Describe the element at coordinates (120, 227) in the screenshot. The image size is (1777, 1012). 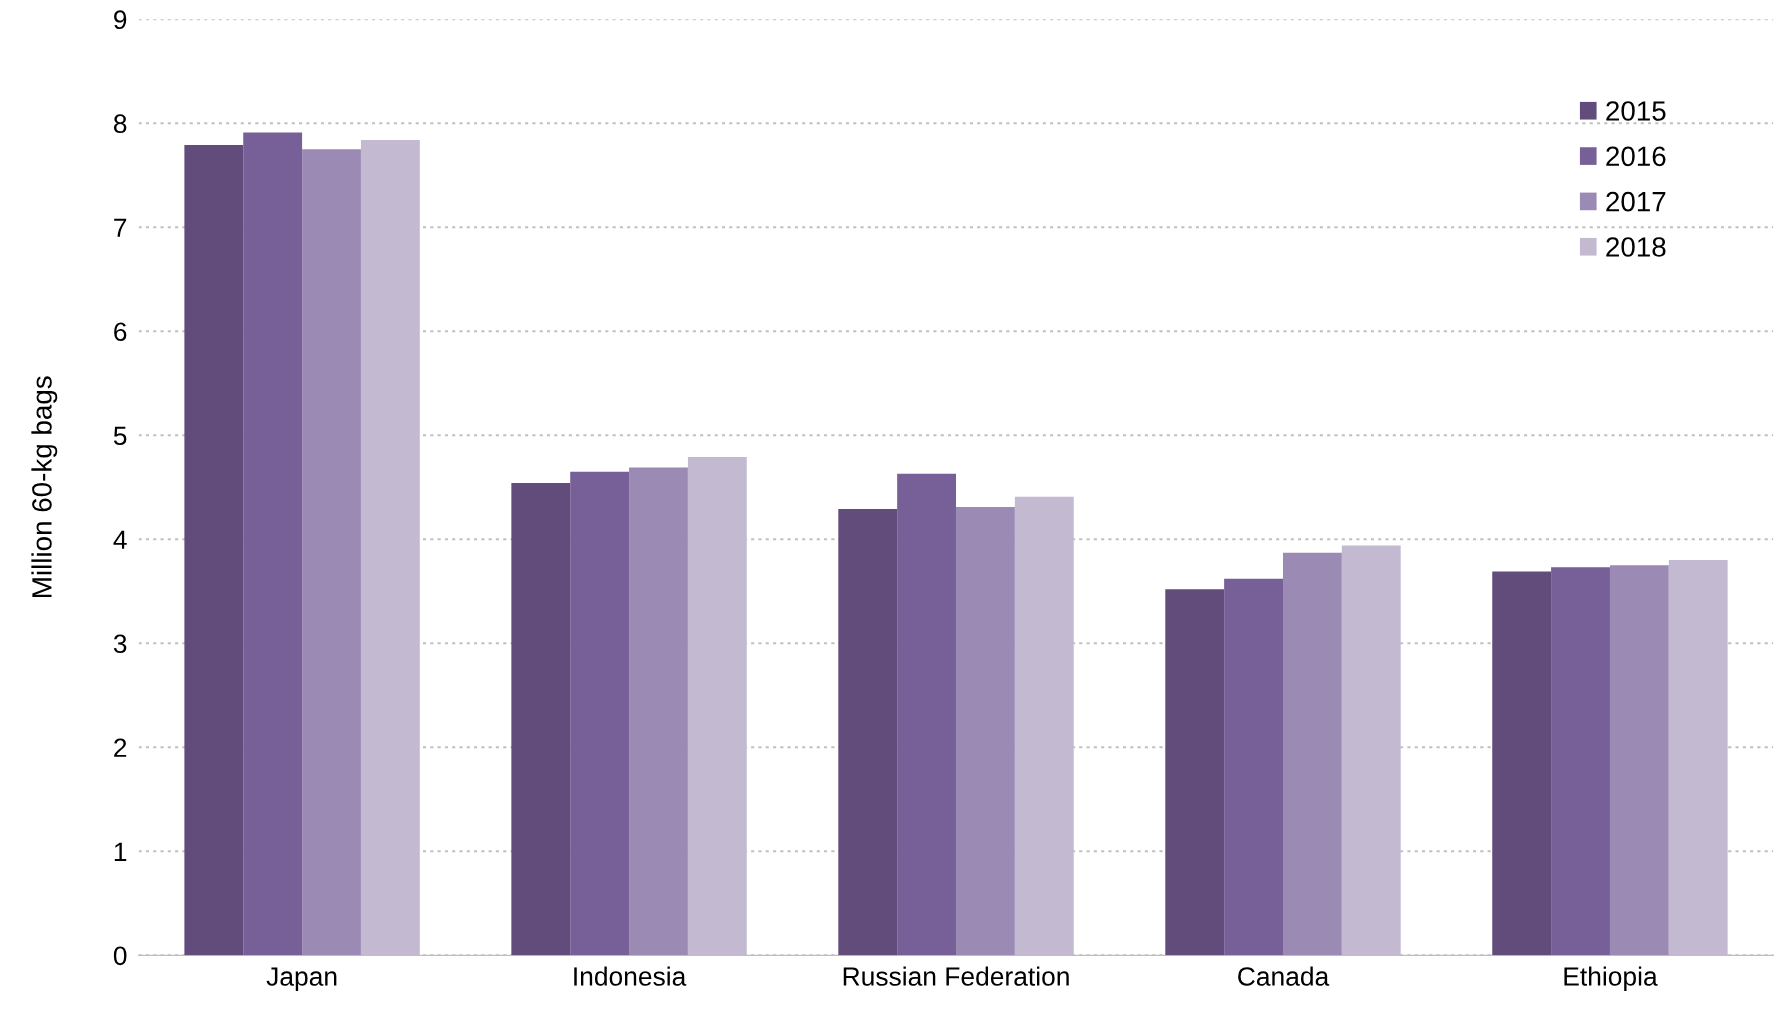
I see `y-tick-label: 7` at that location.